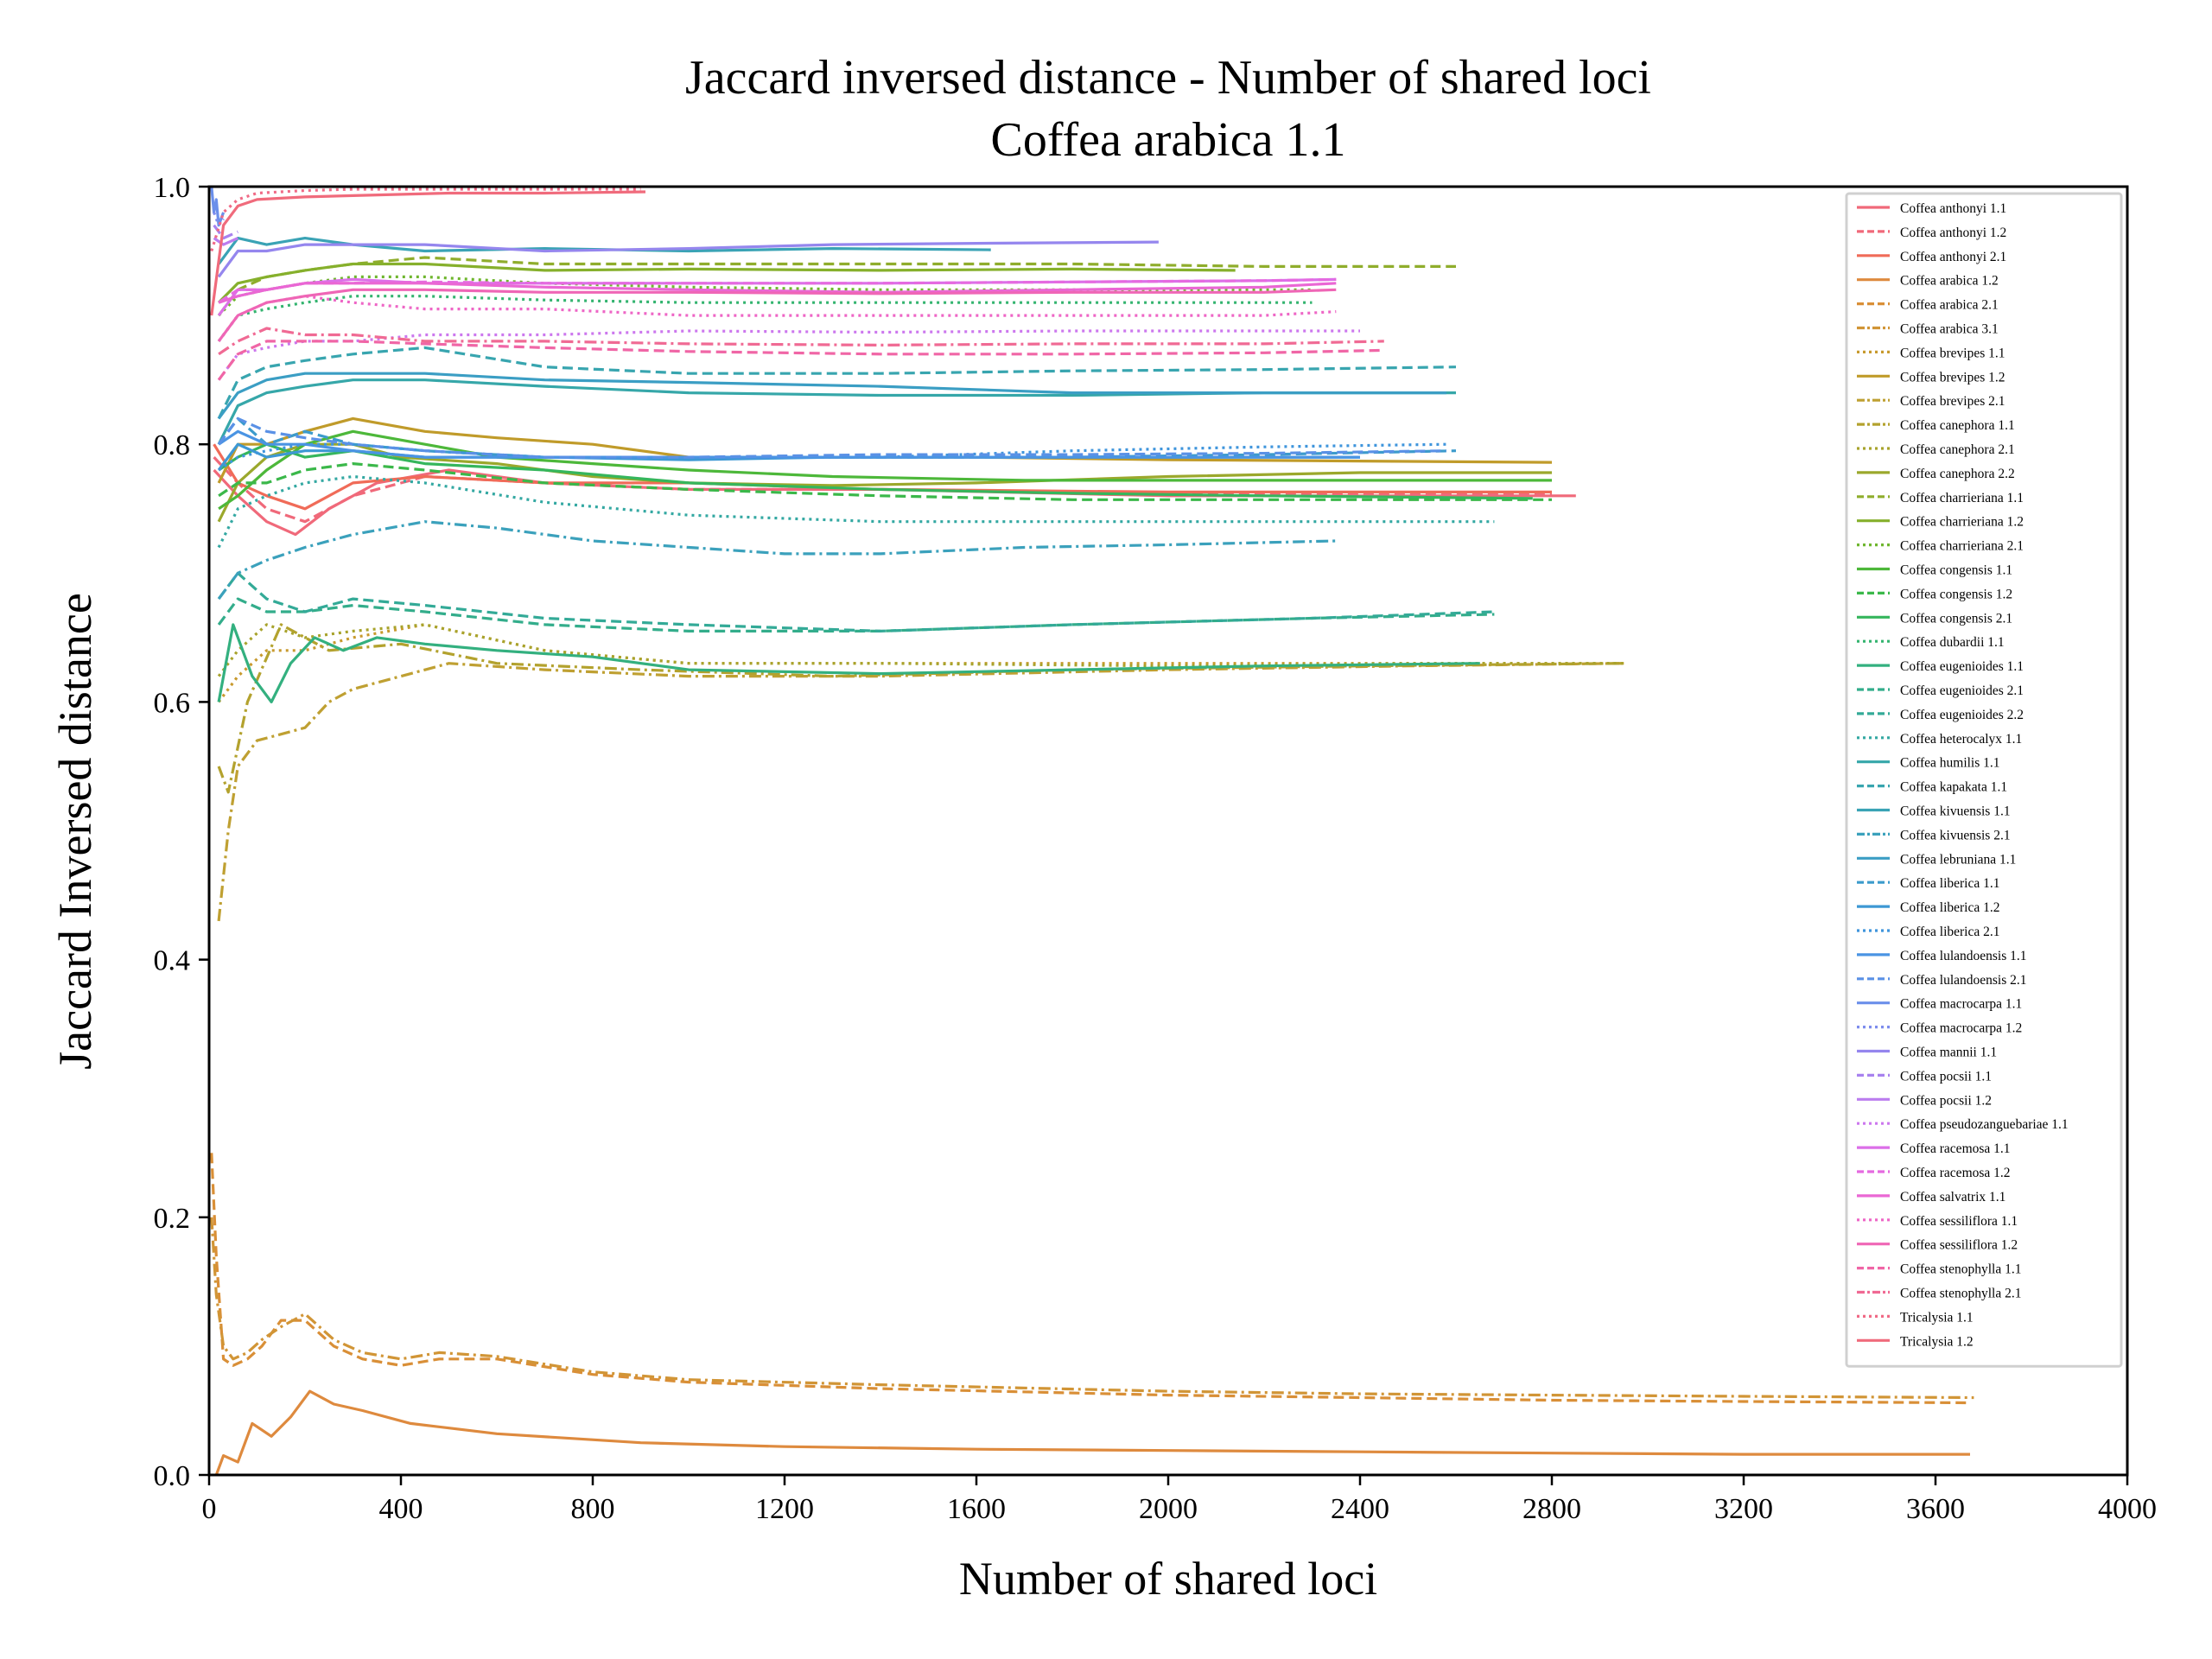 This screenshot has height=1659, width=2212. I want to click on y-tick-label: 0.6, so click(172, 703).